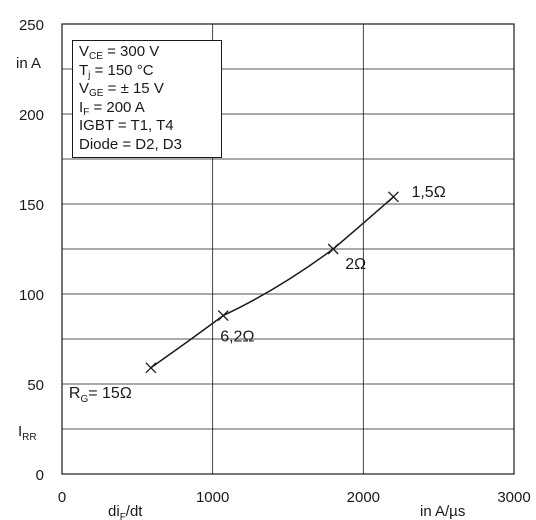 The height and width of the screenshot is (520, 536). I want to click on y-tick-labels: 0 50 100 150 200 250, so click(31, 250).